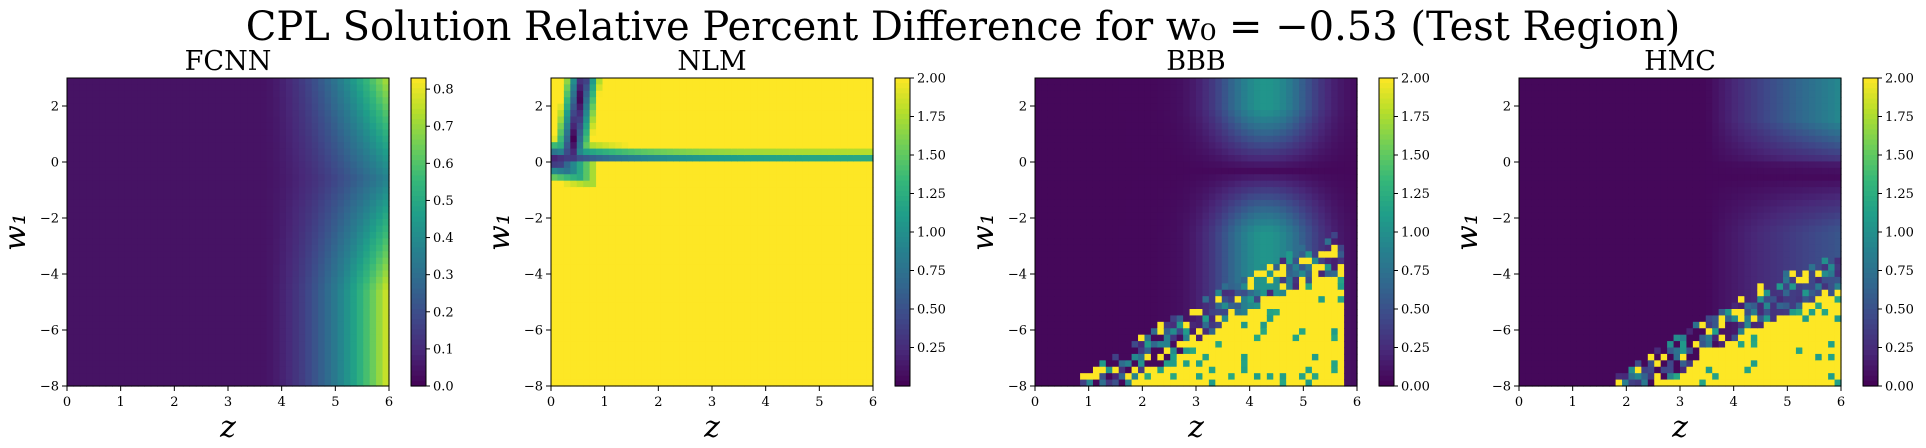 Image resolution: width=1926 pixels, height=448 pixels. Describe the element at coordinates (533, 219) in the screenshot. I see `y-tick-label: −2` at that location.